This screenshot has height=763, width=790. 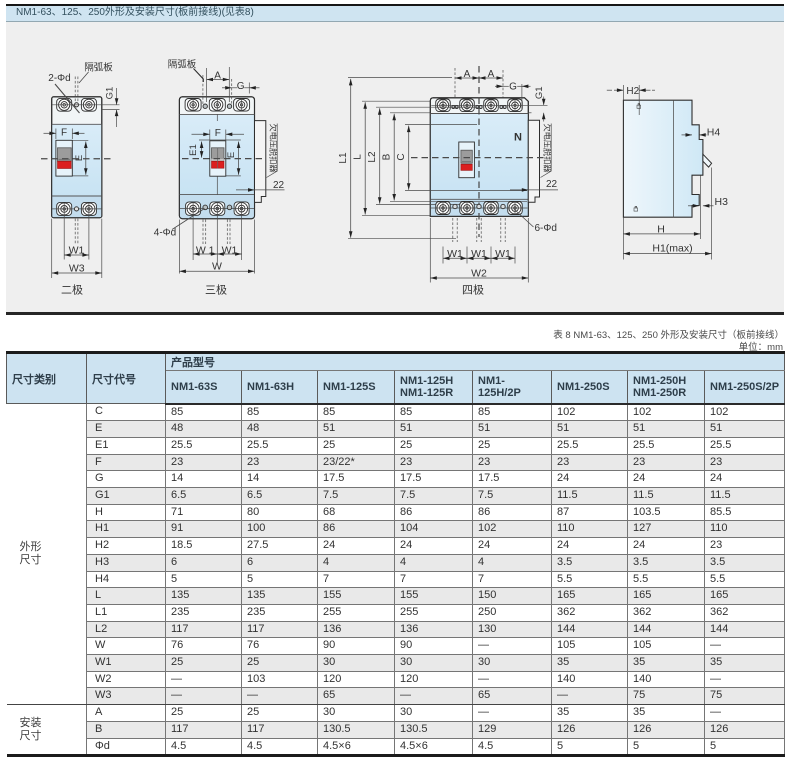 What do you see at coordinates (72, 289) in the screenshot?
I see `svg-text: 二极` at bounding box center [72, 289].